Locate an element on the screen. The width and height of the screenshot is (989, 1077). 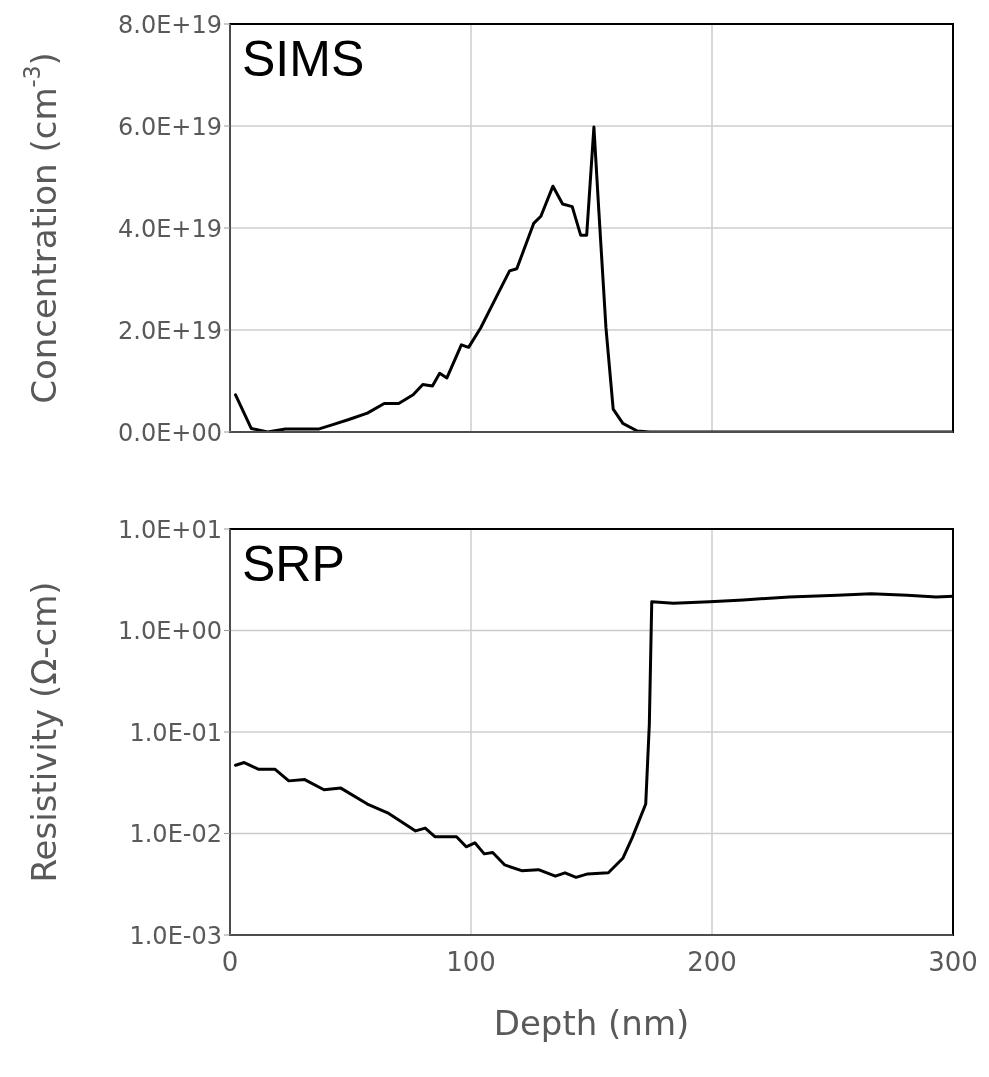
y-tick-label: 8.0E+19 is located at coordinates (170, 24).